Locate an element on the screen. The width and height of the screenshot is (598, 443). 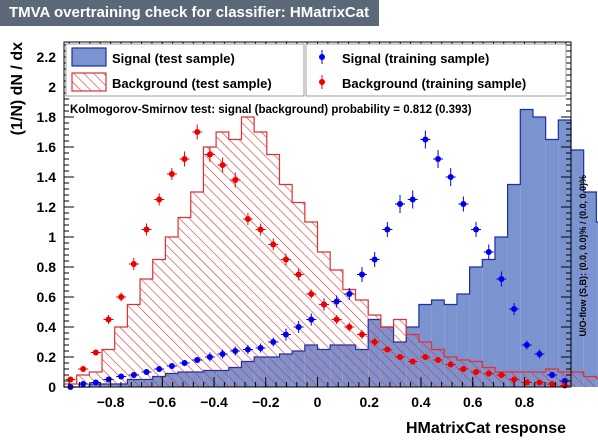
legend-label-background-test: Background (test sample) is located at coordinates (192, 83).